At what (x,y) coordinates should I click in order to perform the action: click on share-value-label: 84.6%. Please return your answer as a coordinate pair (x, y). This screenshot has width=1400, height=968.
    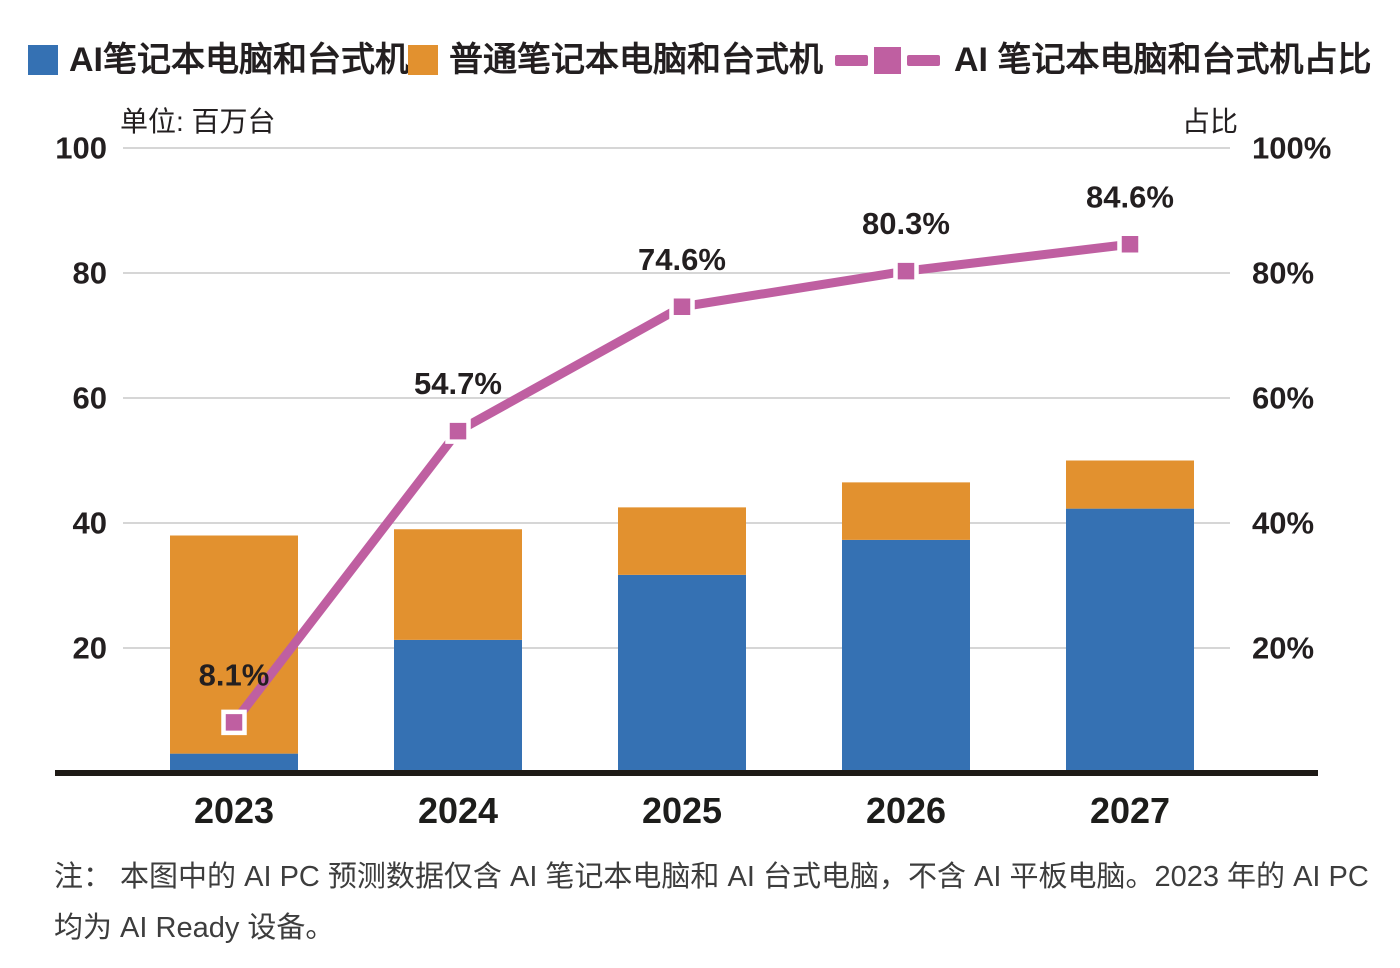
    Looking at the image, I should click on (1130, 196).